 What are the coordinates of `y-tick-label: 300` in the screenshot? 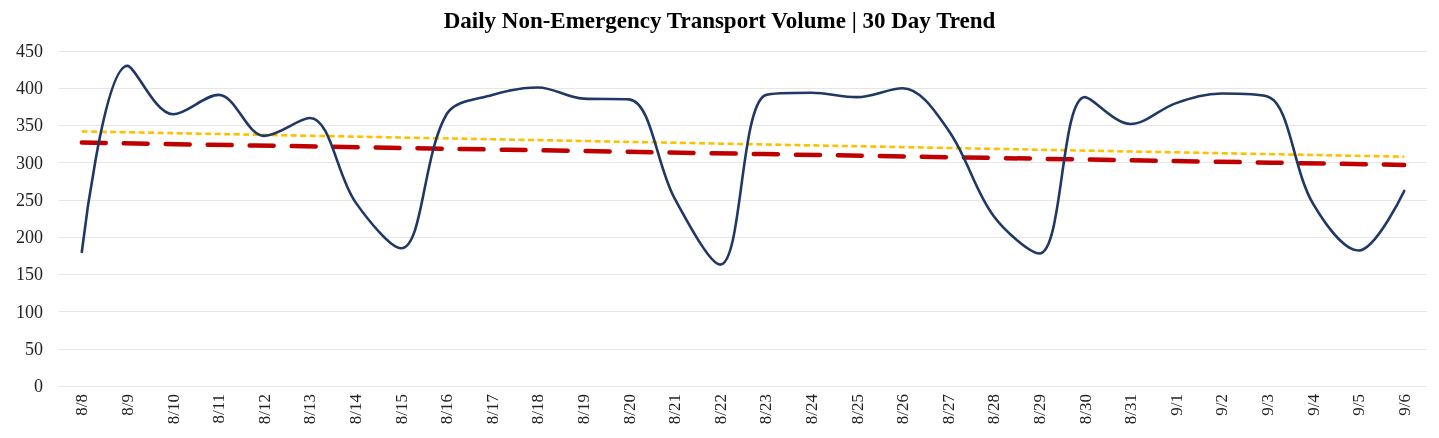 It's located at (29, 162).